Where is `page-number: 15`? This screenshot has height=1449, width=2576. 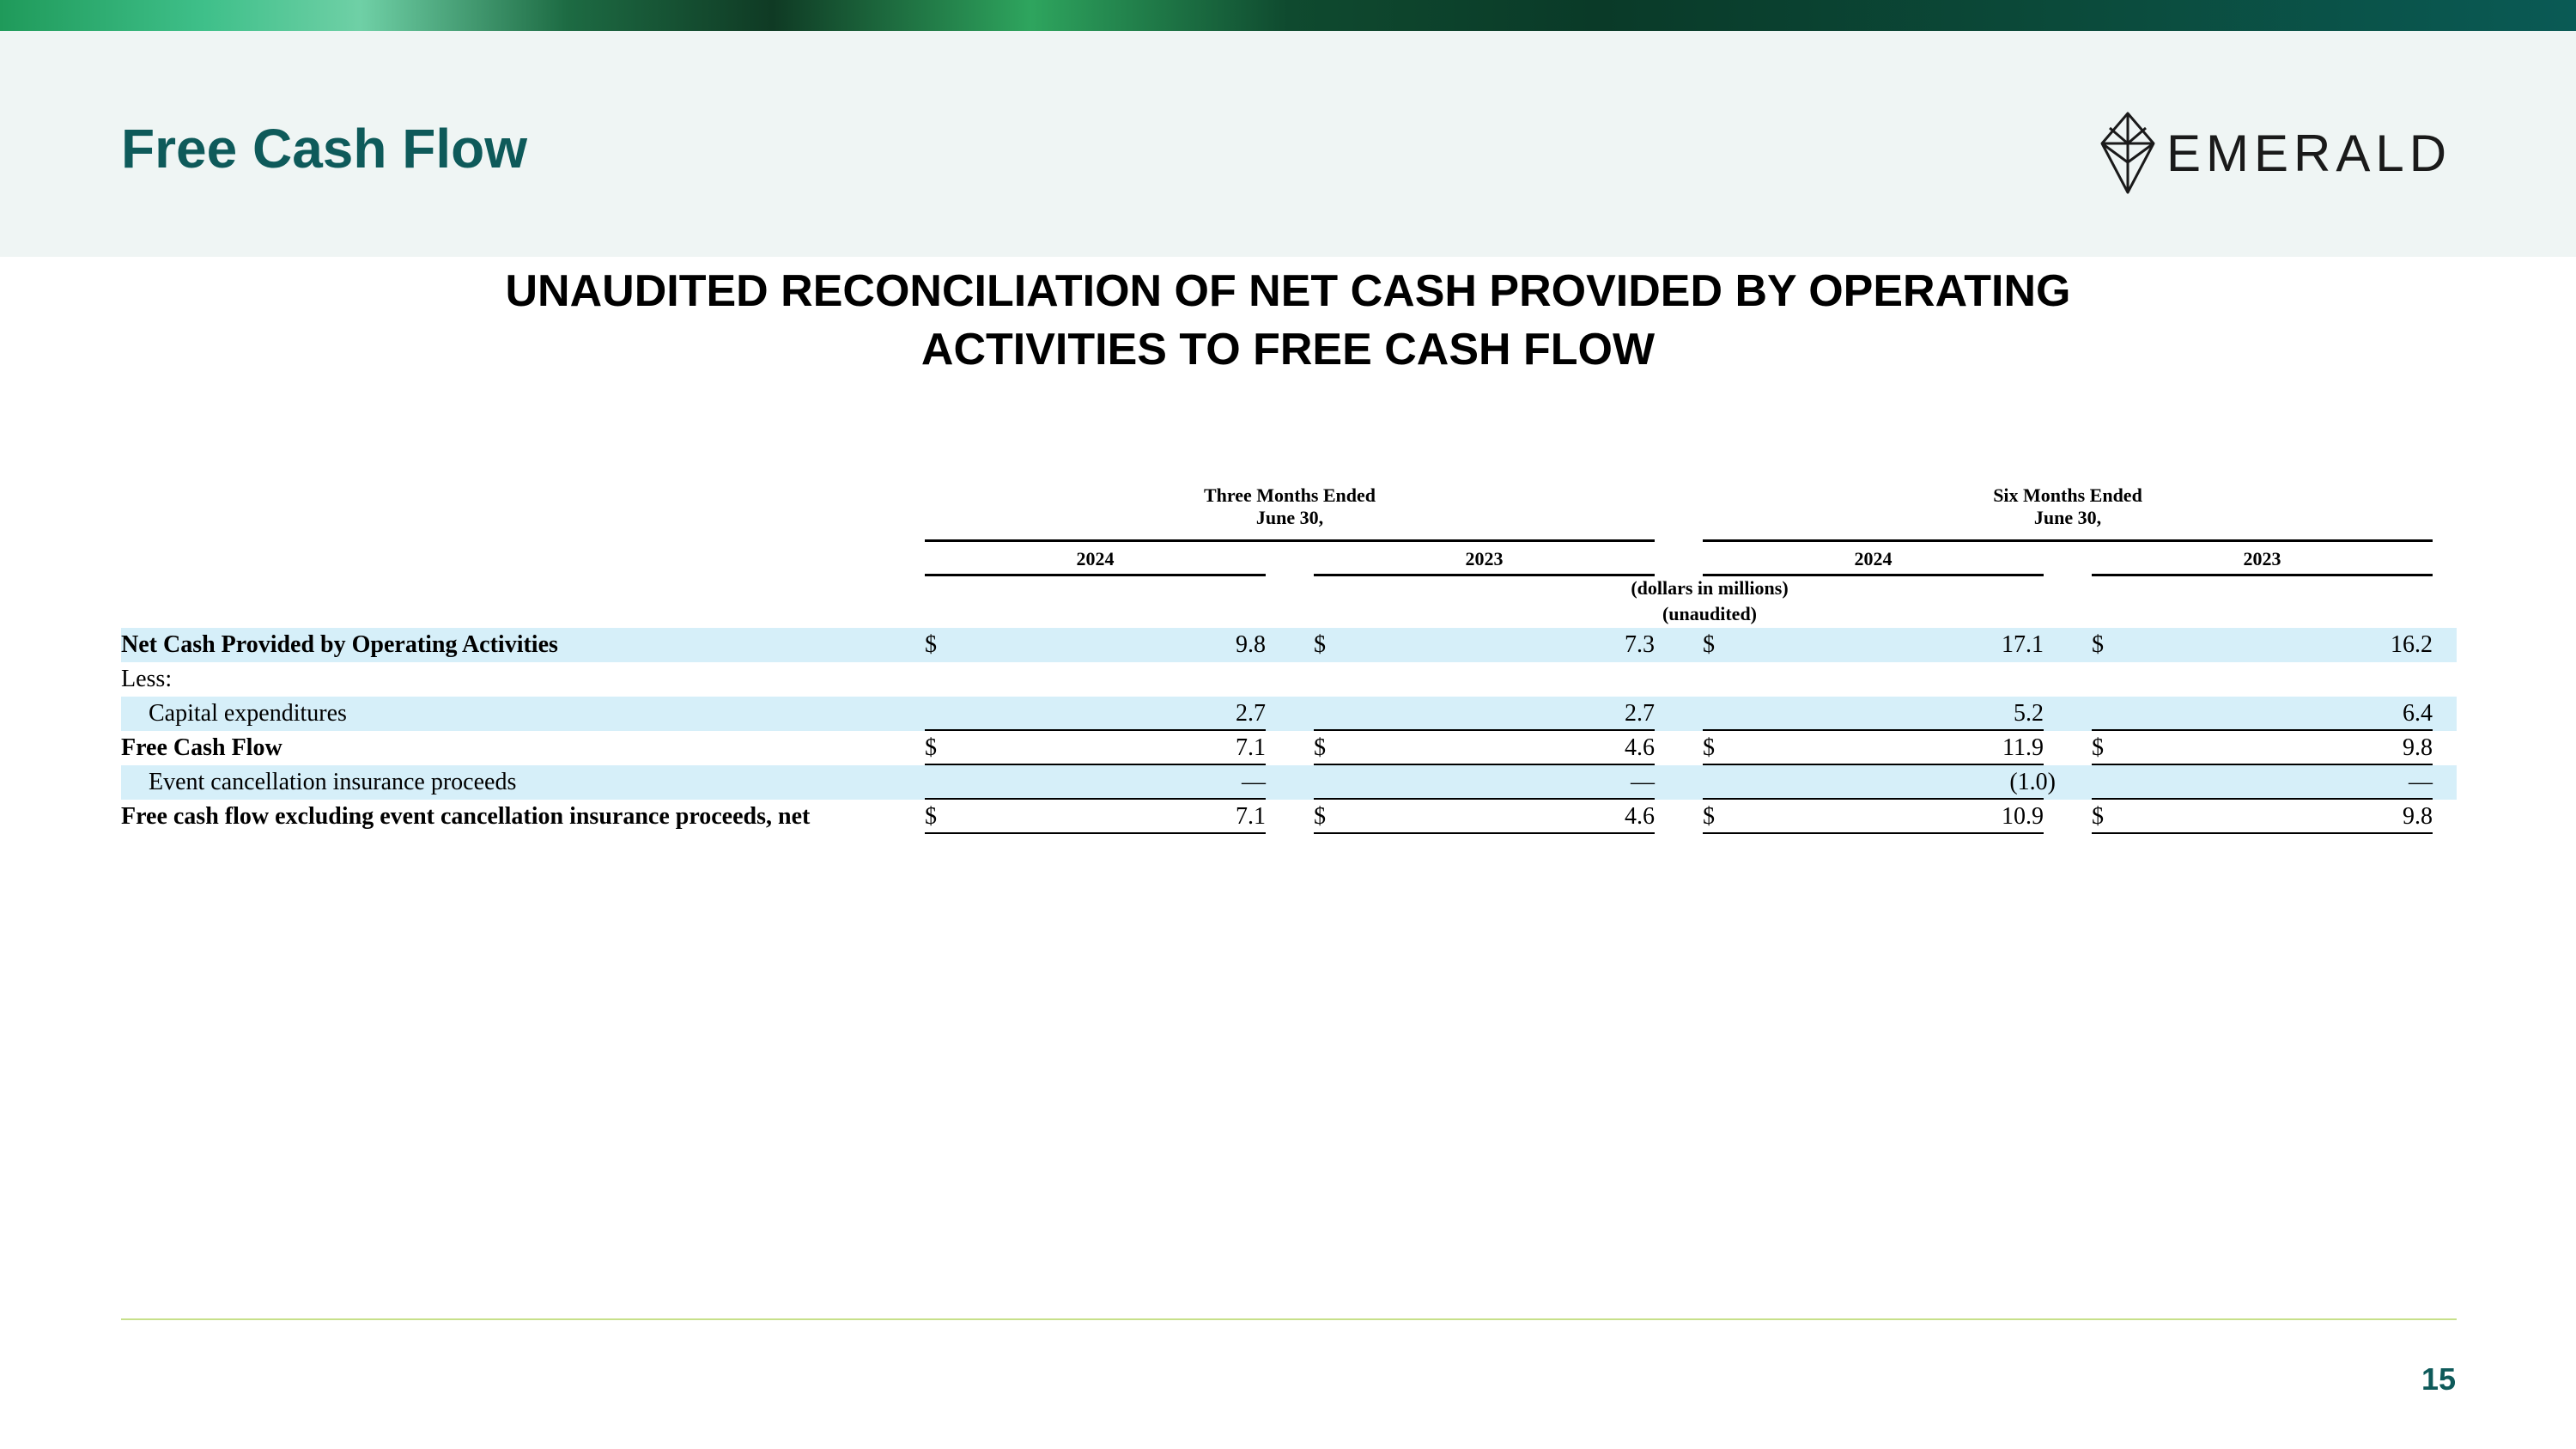
page-number: 15 is located at coordinates (2438, 1379).